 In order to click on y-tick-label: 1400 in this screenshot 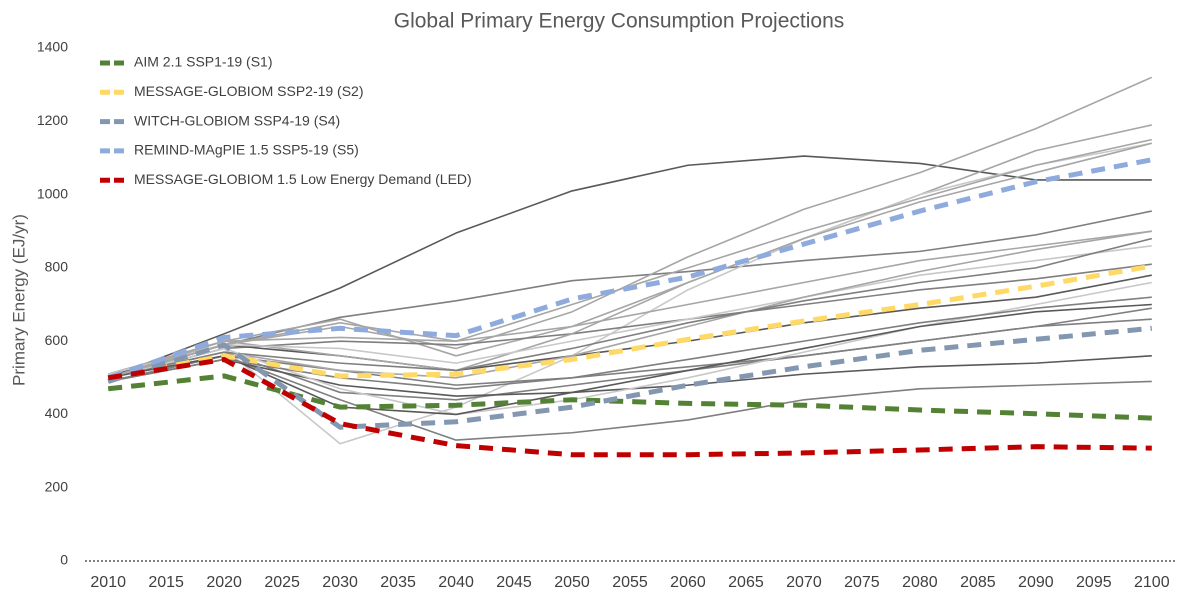, I will do `click(52, 47)`.